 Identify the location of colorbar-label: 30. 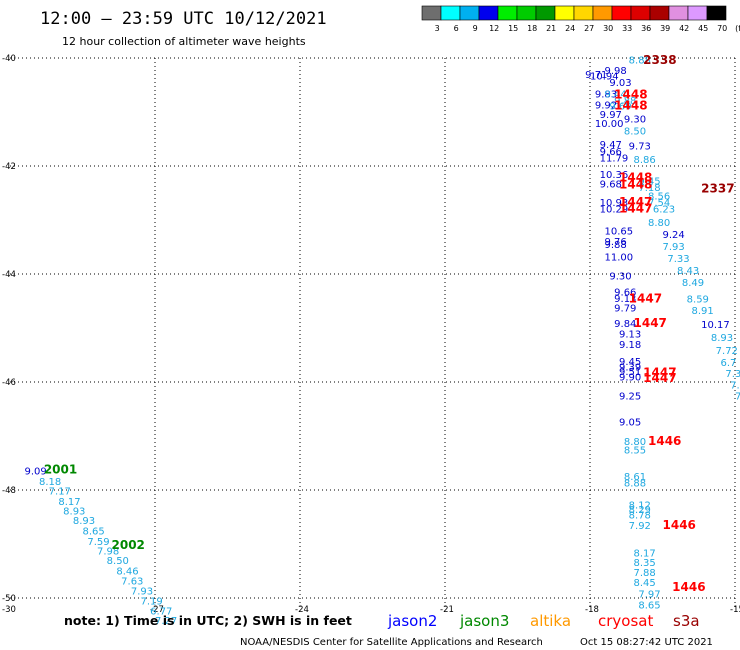
(608, 28).